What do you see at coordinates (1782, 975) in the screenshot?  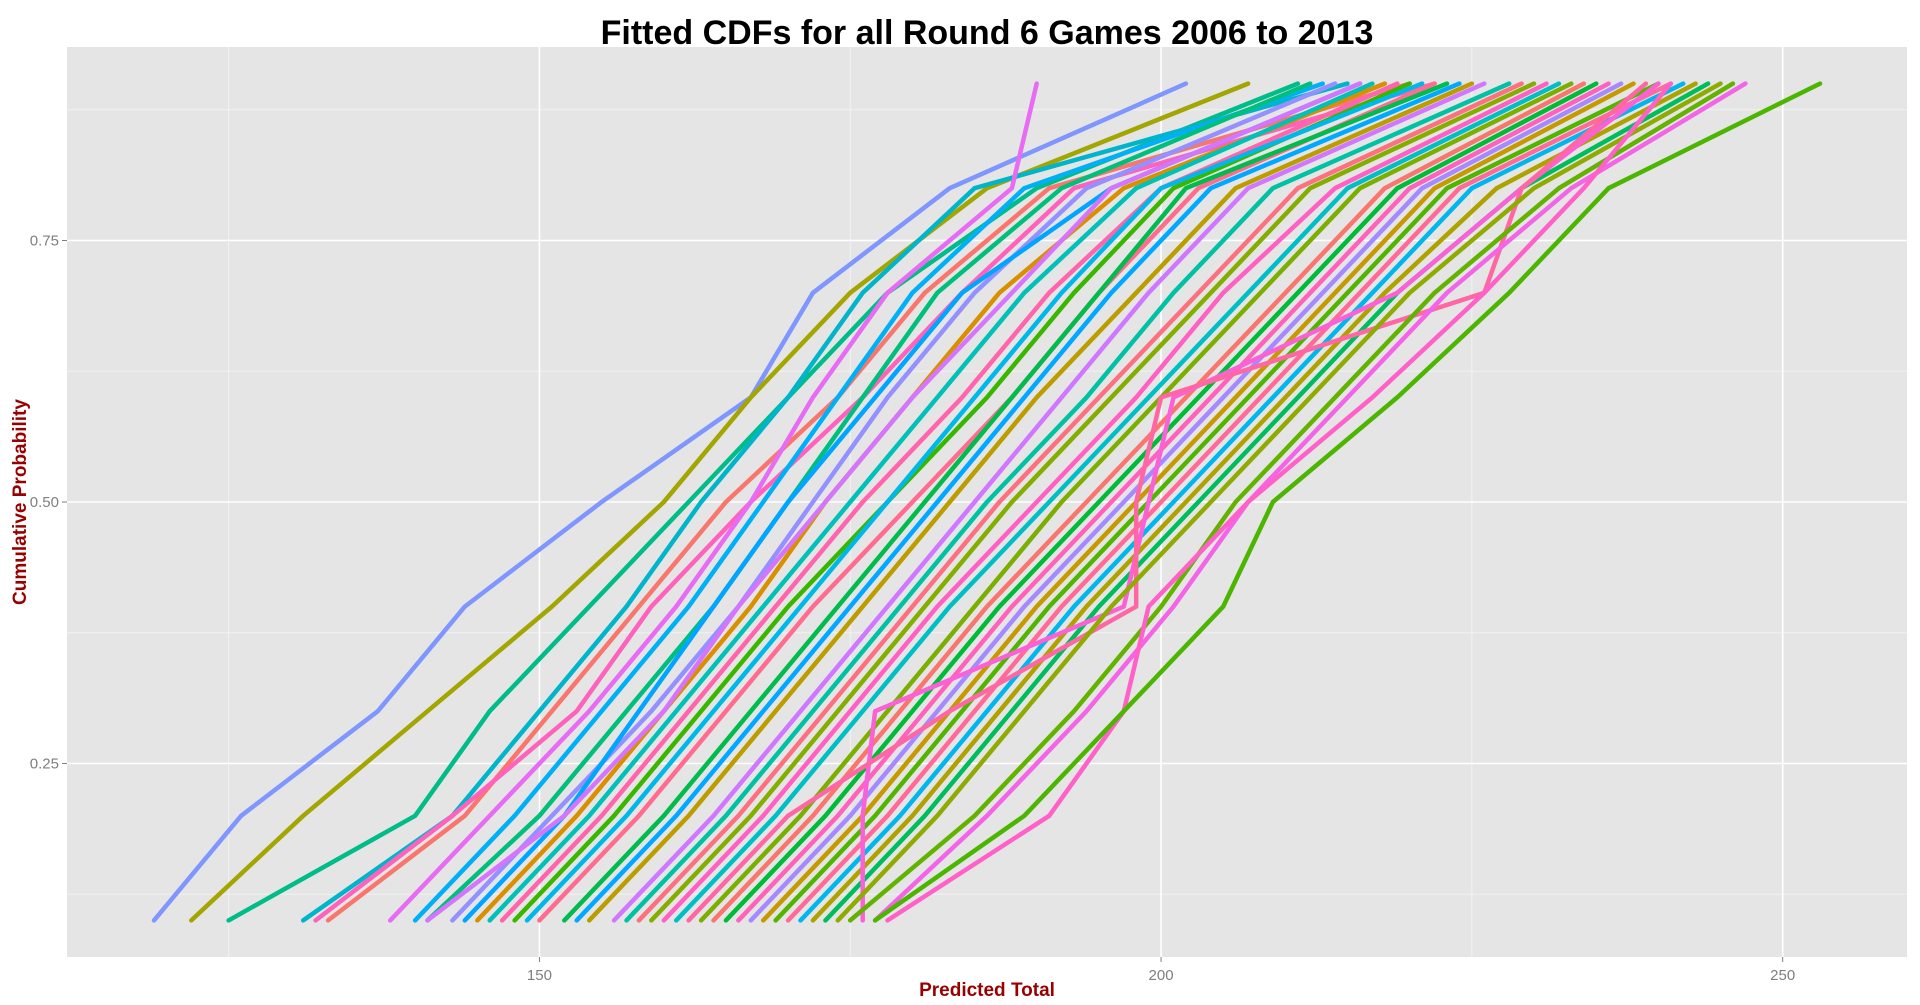 I see `x-tick-label: 250` at bounding box center [1782, 975].